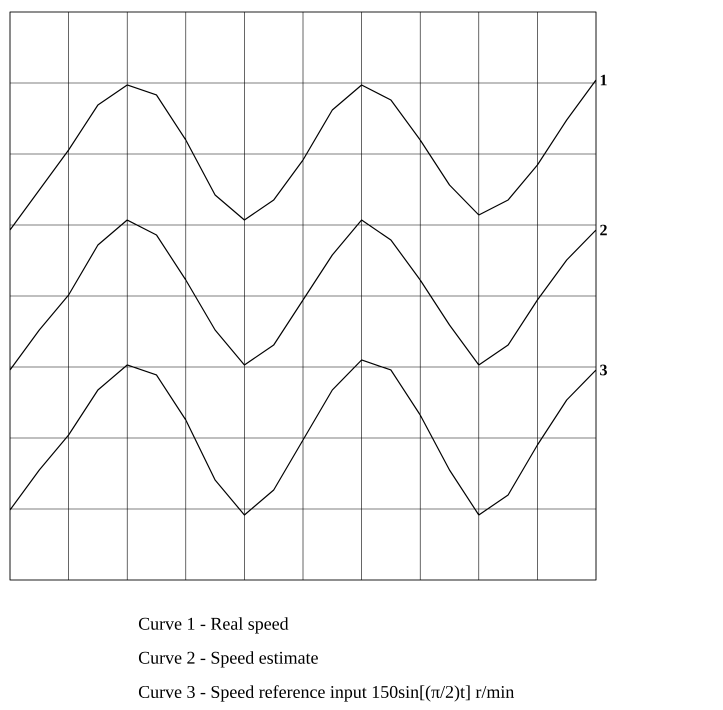 The height and width of the screenshot is (710, 723). What do you see at coordinates (603, 80) in the screenshot?
I see `series-label: 1` at bounding box center [603, 80].